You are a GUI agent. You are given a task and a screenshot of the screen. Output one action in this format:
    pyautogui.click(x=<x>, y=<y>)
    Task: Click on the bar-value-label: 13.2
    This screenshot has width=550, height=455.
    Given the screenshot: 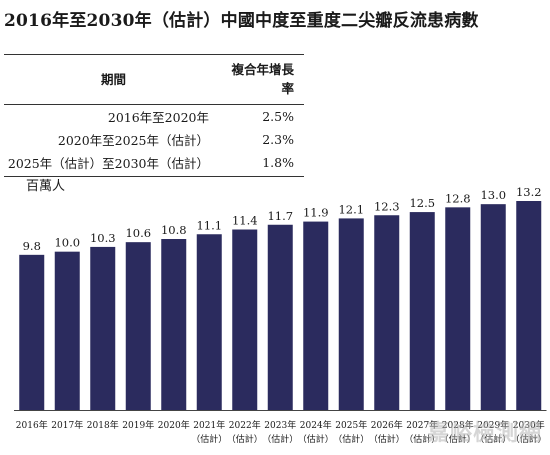 What is the action you would take?
    pyautogui.click(x=529, y=192)
    